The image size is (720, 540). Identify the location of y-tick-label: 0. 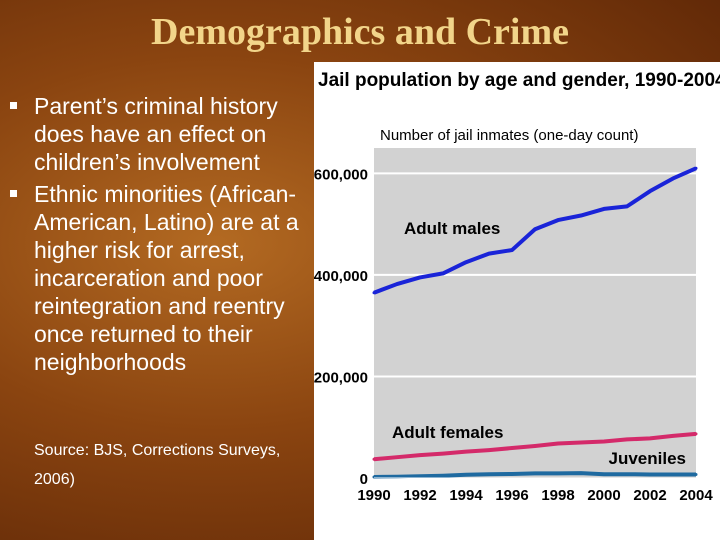
(364, 479).